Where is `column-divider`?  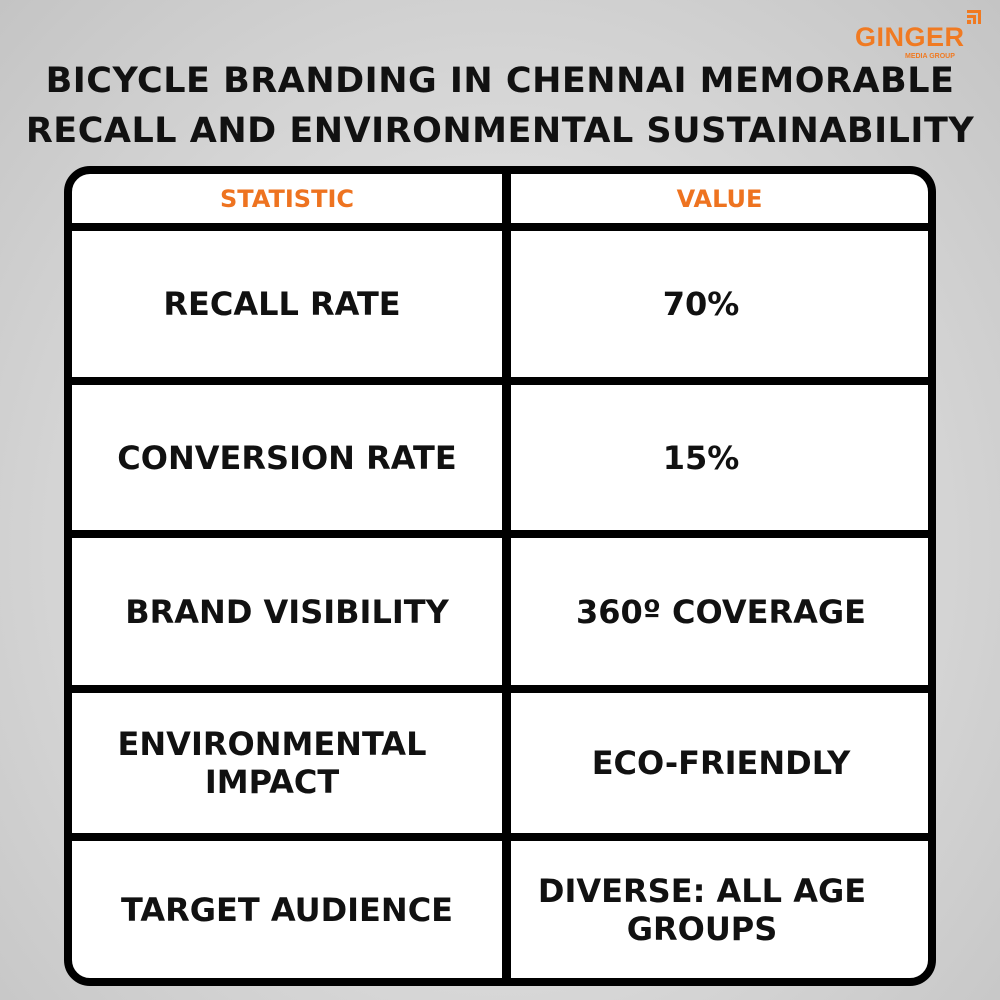
column-divider is located at coordinates (506, 576).